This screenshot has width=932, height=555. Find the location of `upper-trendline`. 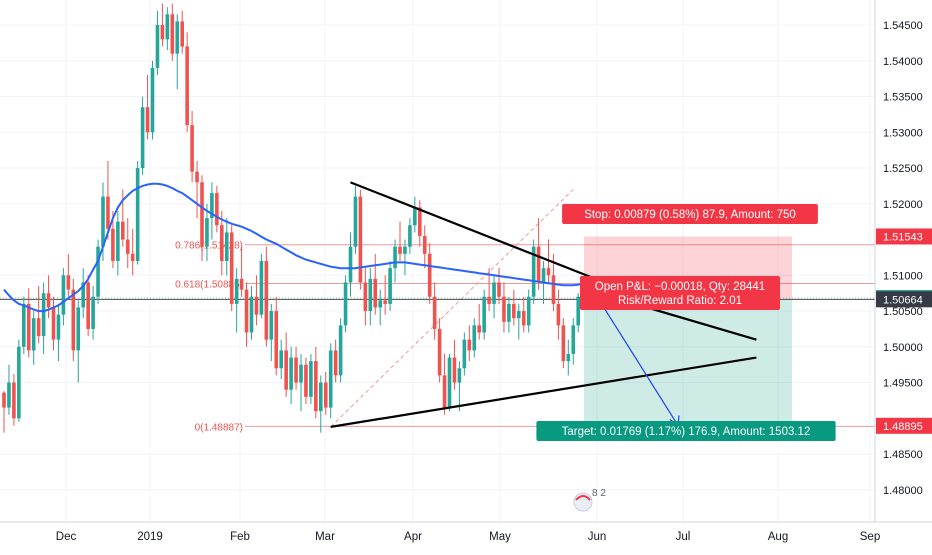

upper-trendline is located at coordinates (487, 236).